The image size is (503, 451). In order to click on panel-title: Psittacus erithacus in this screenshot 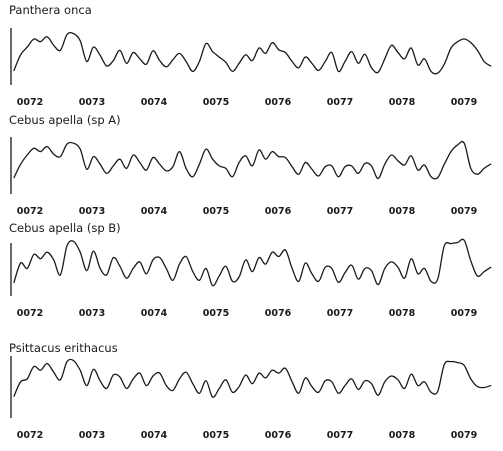, I will do `click(63, 348)`.